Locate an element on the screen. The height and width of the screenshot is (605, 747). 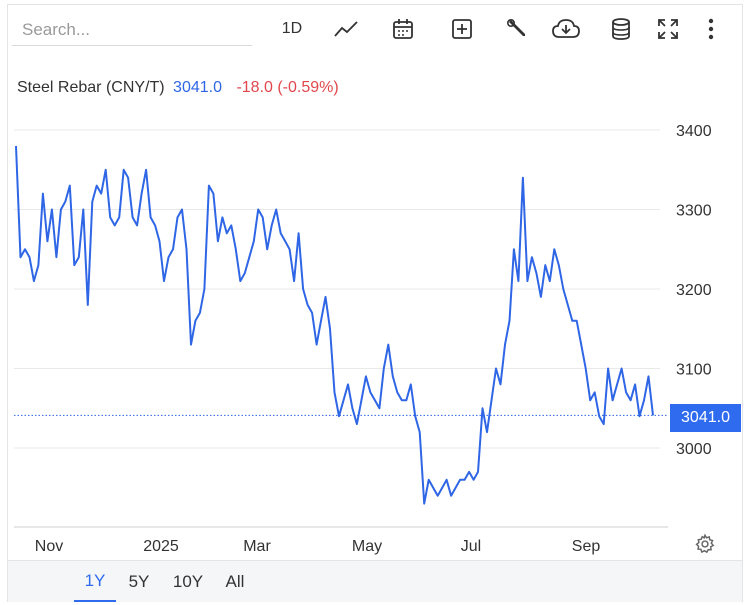
download-icon is located at coordinates (566, 29).